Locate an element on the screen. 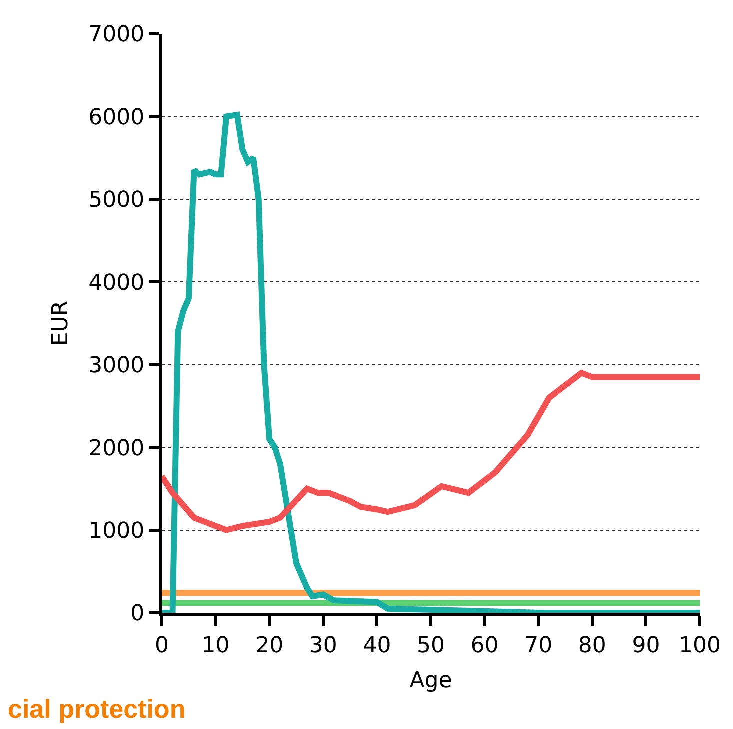 Image resolution: width=733 pixels, height=729 pixels. y-axis-title: EUR is located at coordinates (61, 323).